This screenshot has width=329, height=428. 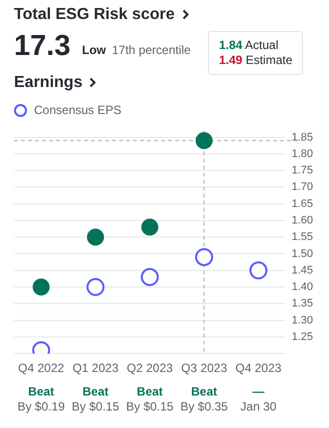 What do you see at coordinates (303, 204) in the screenshot?
I see `y-tick-label: 1.65` at bounding box center [303, 204].